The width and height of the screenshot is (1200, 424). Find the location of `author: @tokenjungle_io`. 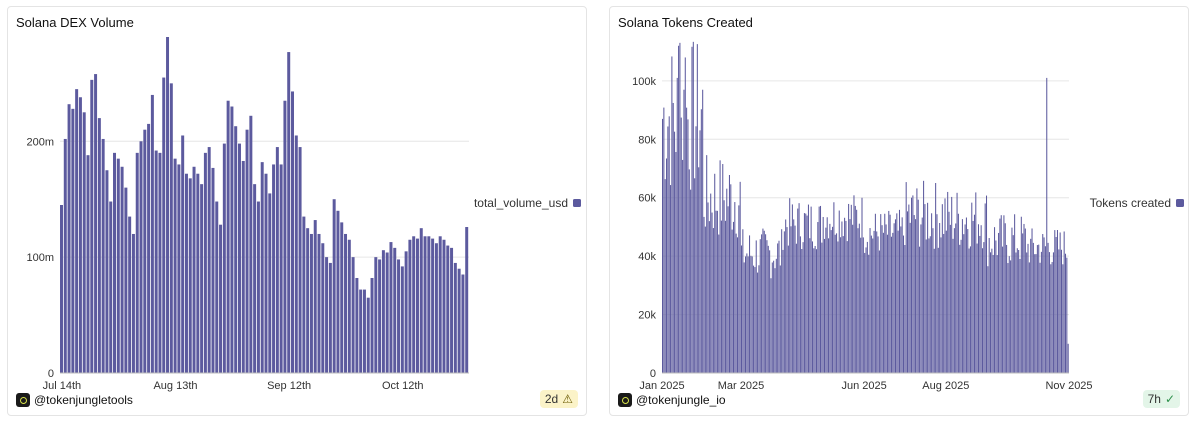

author: @tokenjungle_io is located at coordinates (672, 400).